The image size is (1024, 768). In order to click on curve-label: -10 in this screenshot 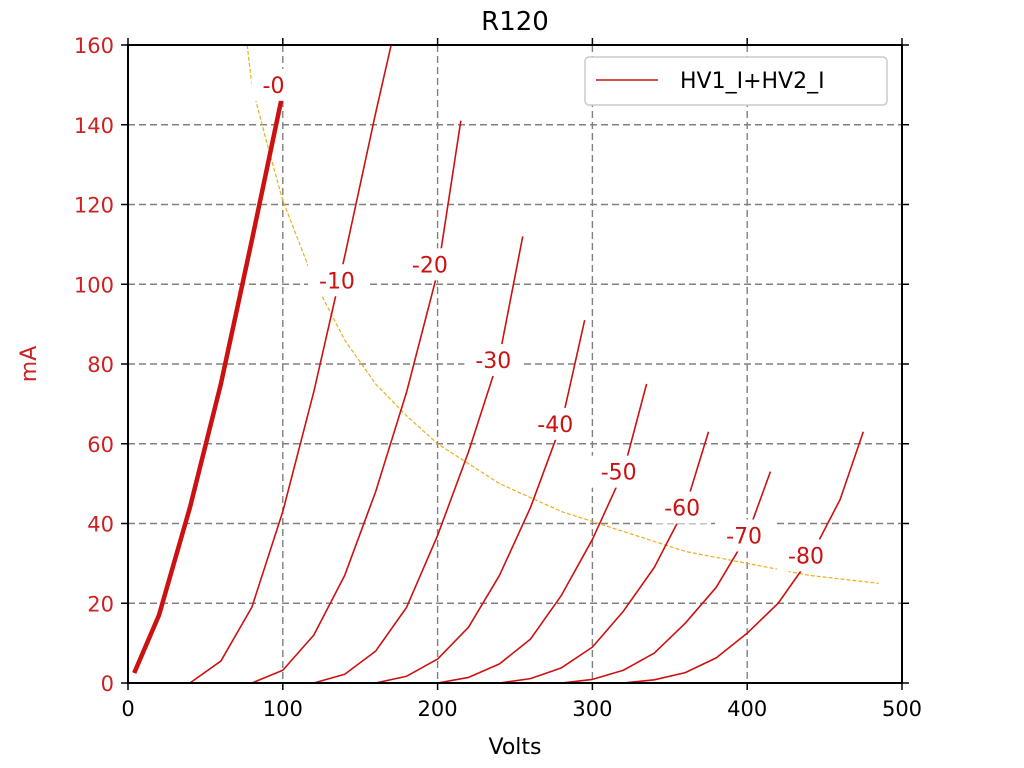, I will do `click(337, 281)`.